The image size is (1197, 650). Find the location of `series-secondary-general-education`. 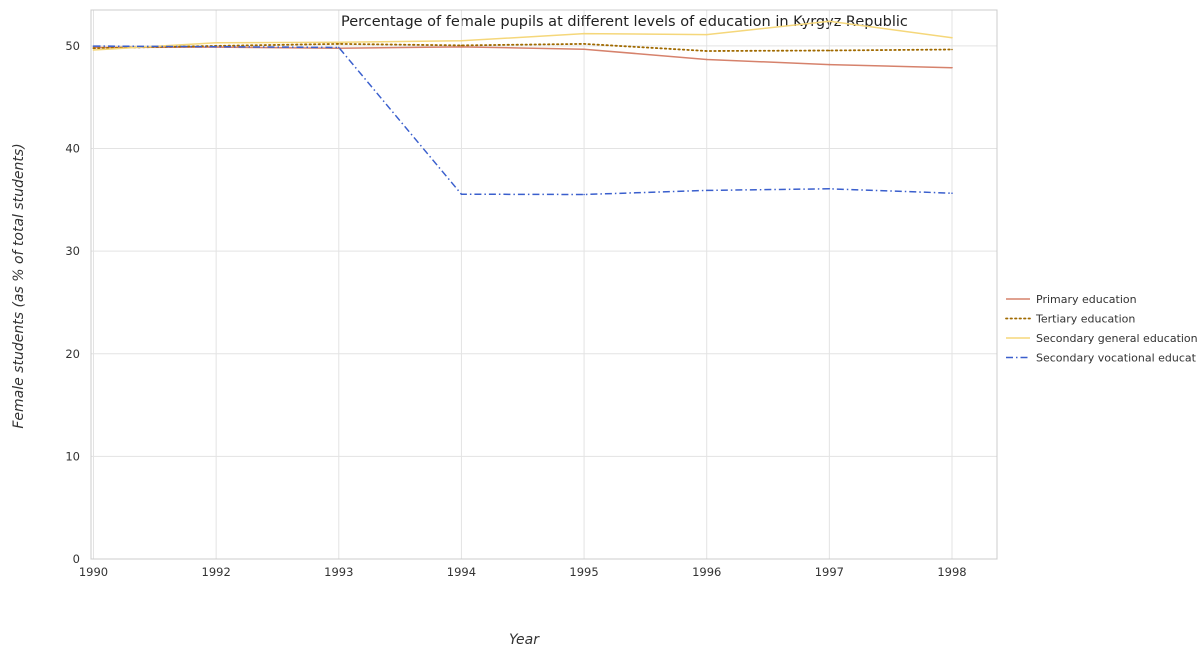

series-secondary-general-education is located at coordinates (522, 35).